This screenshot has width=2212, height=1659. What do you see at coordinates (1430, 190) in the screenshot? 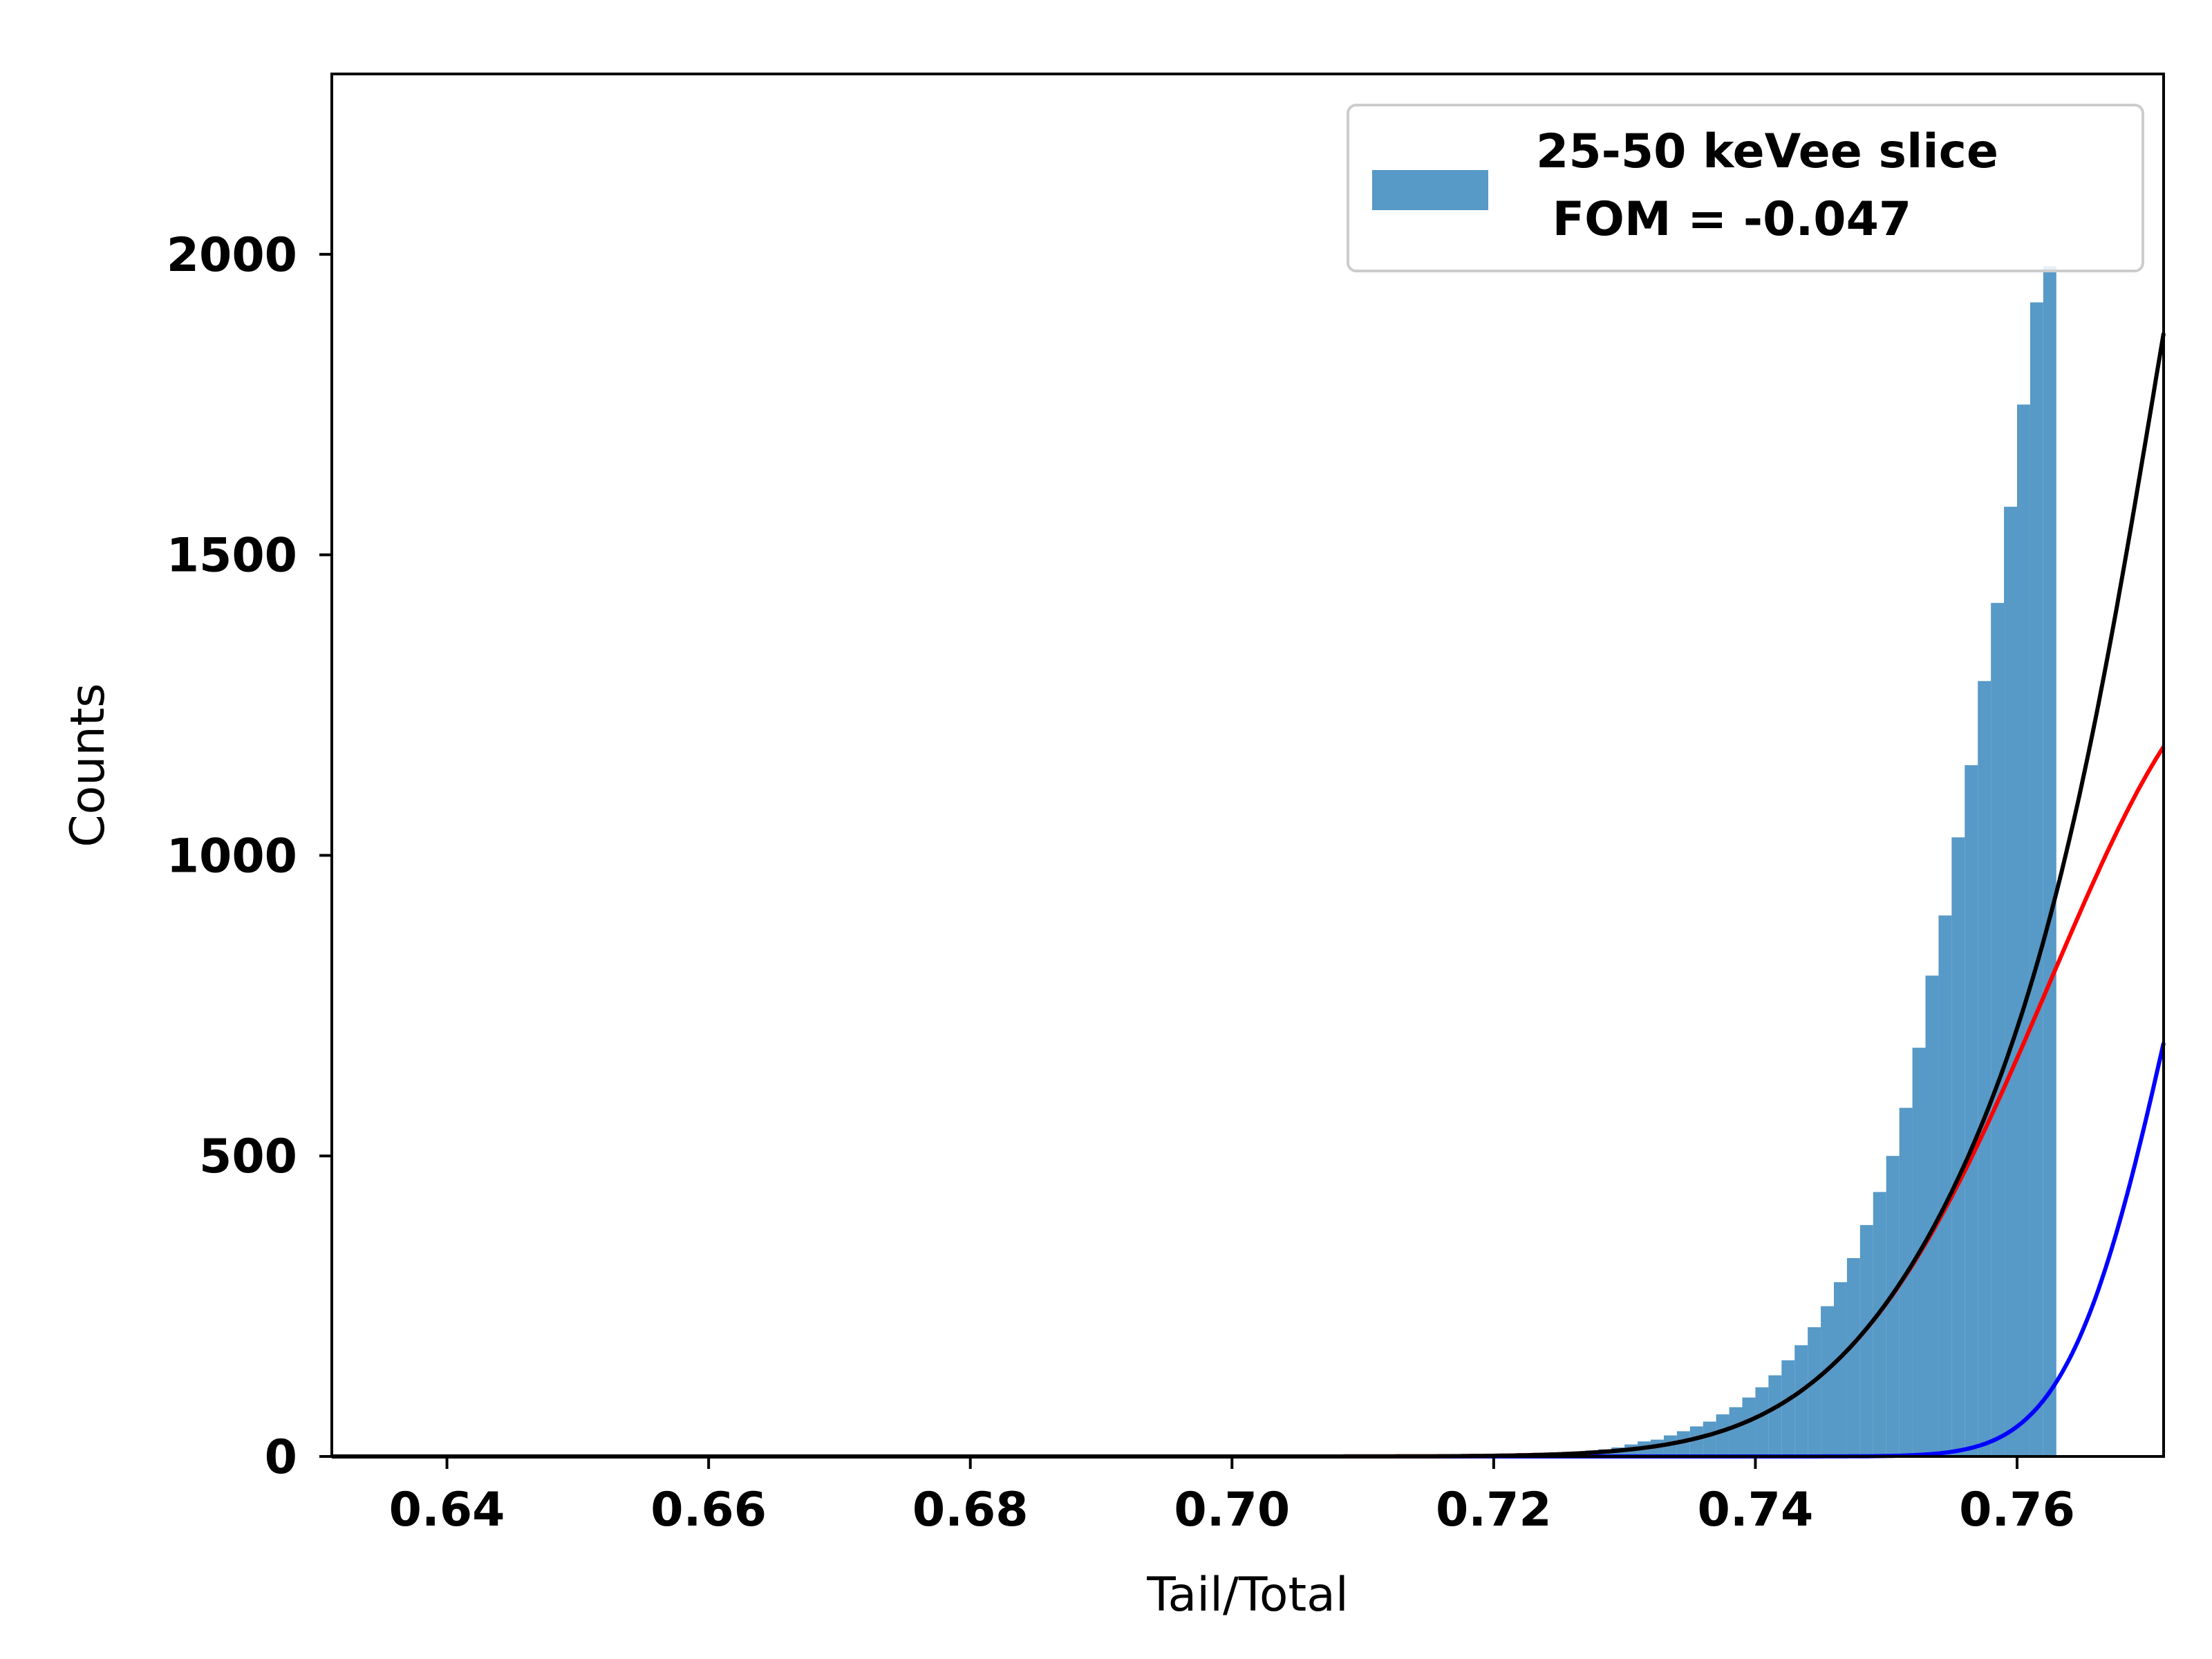
I see `legend-swatch` at bounding box center [1430, 190].